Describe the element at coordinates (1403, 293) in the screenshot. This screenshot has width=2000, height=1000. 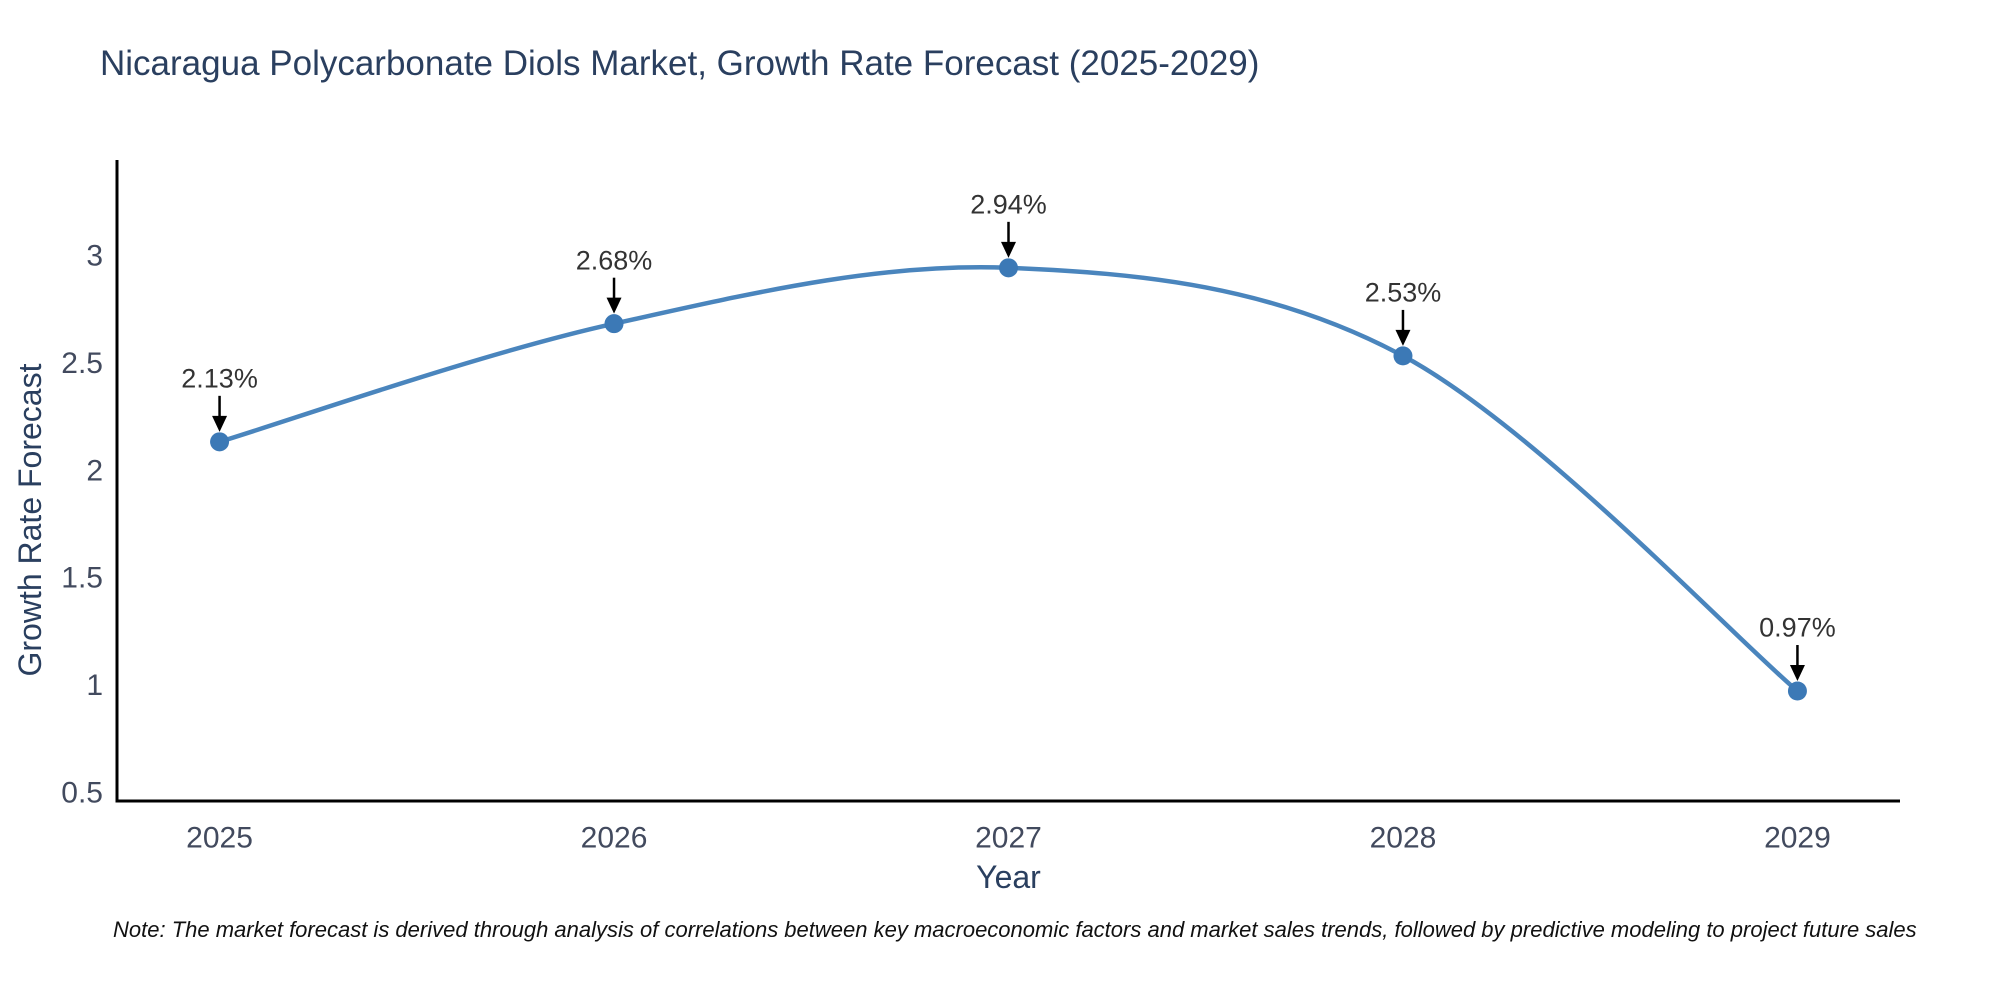
I see `data-point-label: 2.53%` at that location.